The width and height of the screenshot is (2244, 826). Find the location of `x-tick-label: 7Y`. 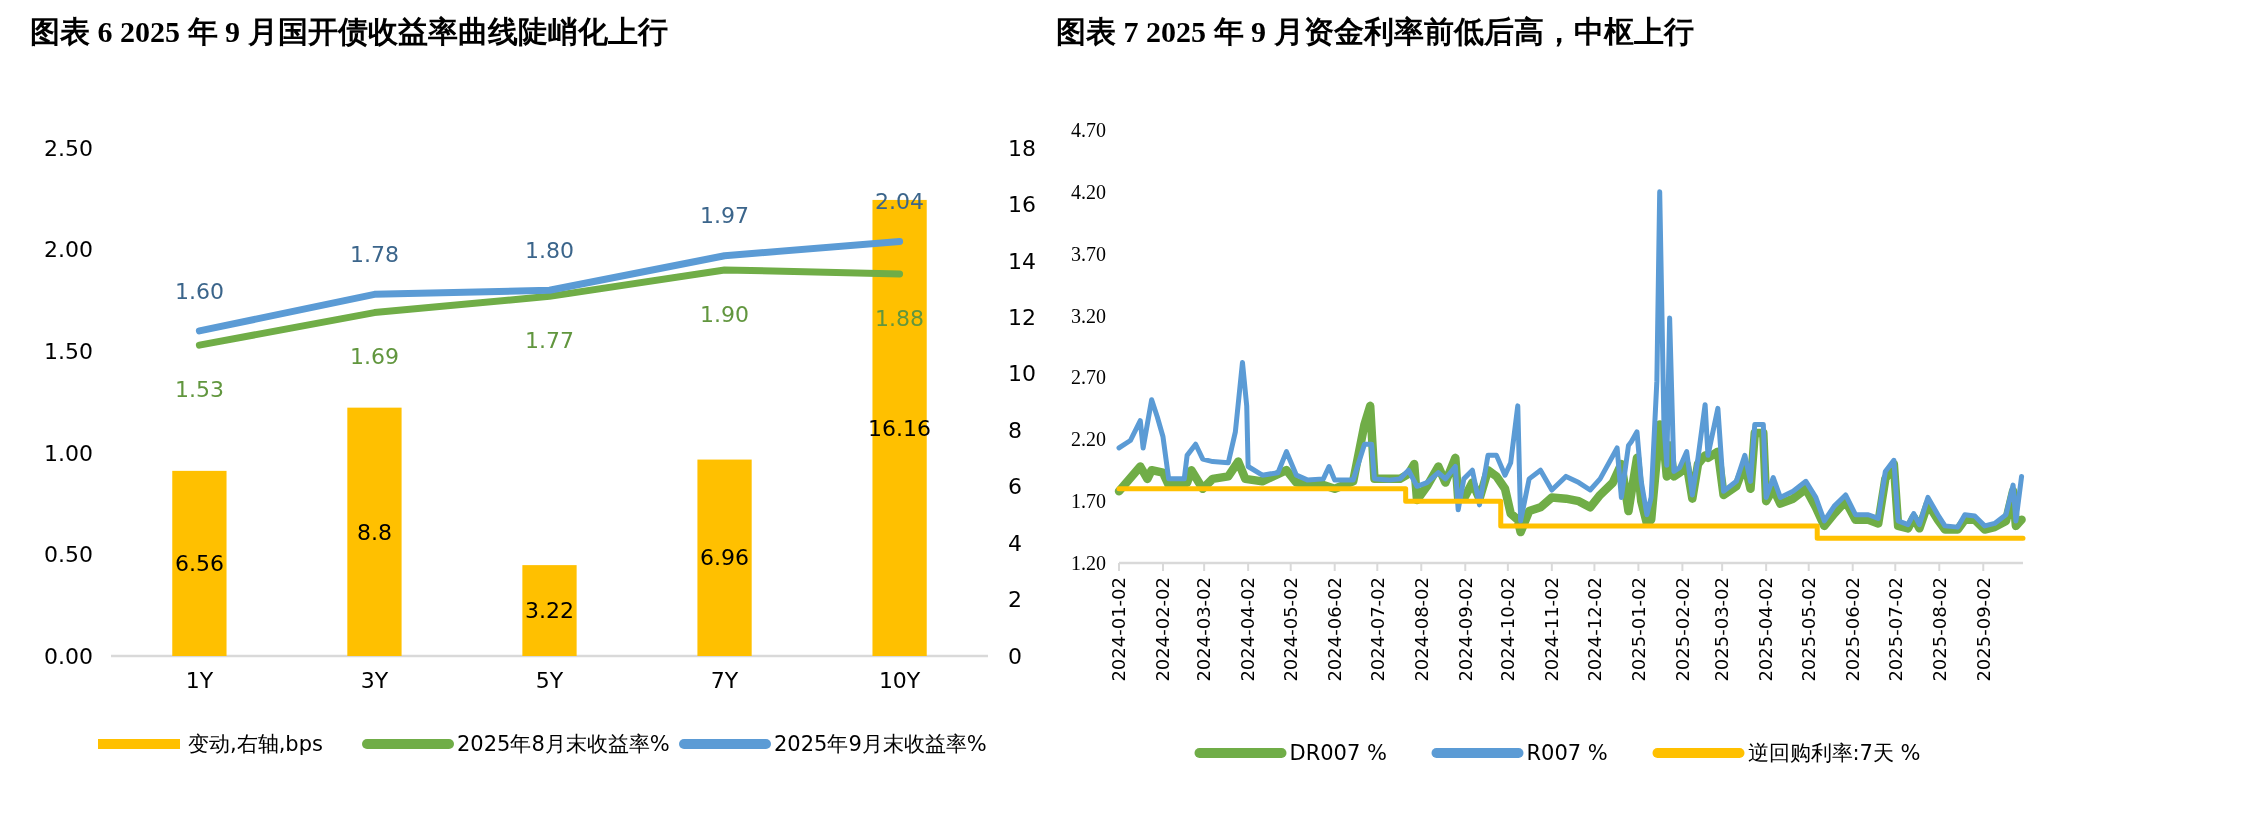

x-tick-label: 7Y is located at coordinates (724, 680).